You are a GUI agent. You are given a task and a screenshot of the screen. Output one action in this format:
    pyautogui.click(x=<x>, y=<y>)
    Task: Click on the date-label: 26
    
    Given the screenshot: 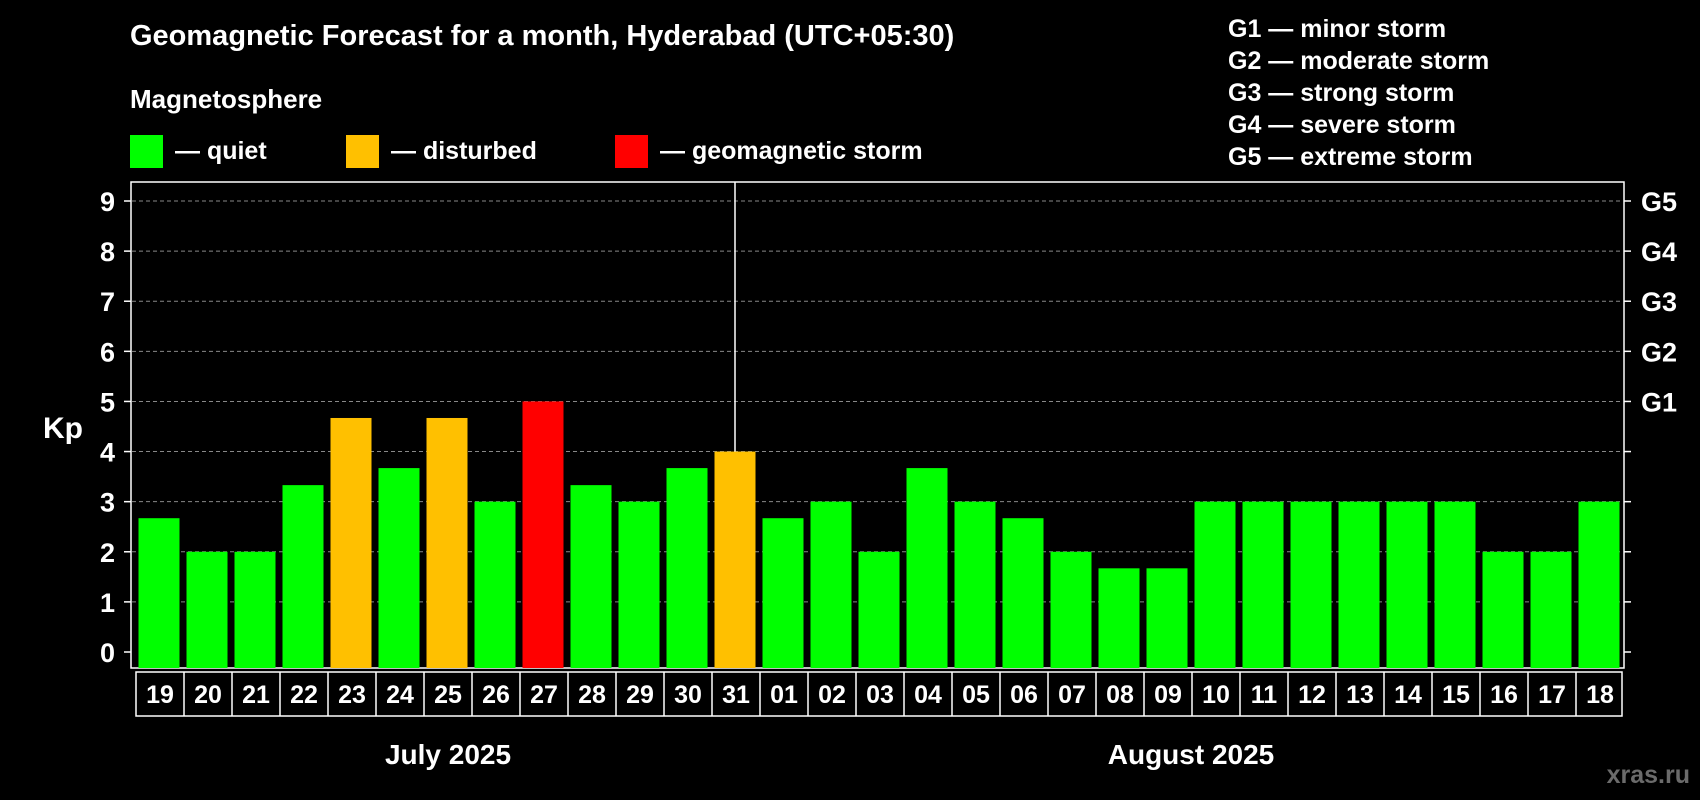 What is the action you would take?
    pyautogui.click(x=496, y=695)
    